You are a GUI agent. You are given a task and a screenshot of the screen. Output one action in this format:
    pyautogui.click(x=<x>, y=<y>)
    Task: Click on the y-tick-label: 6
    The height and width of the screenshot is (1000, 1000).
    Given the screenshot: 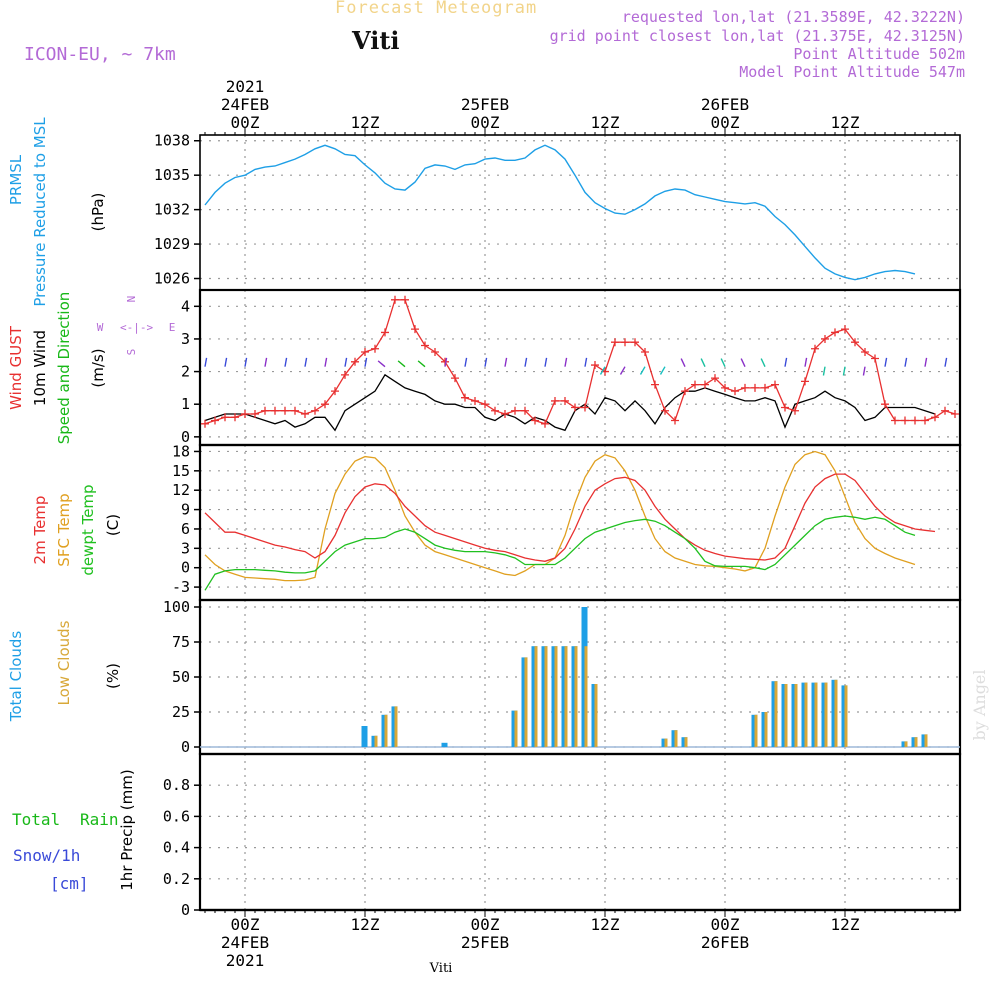 What is the action you would take?
    pyautogui.click(x=185, y=529)
    